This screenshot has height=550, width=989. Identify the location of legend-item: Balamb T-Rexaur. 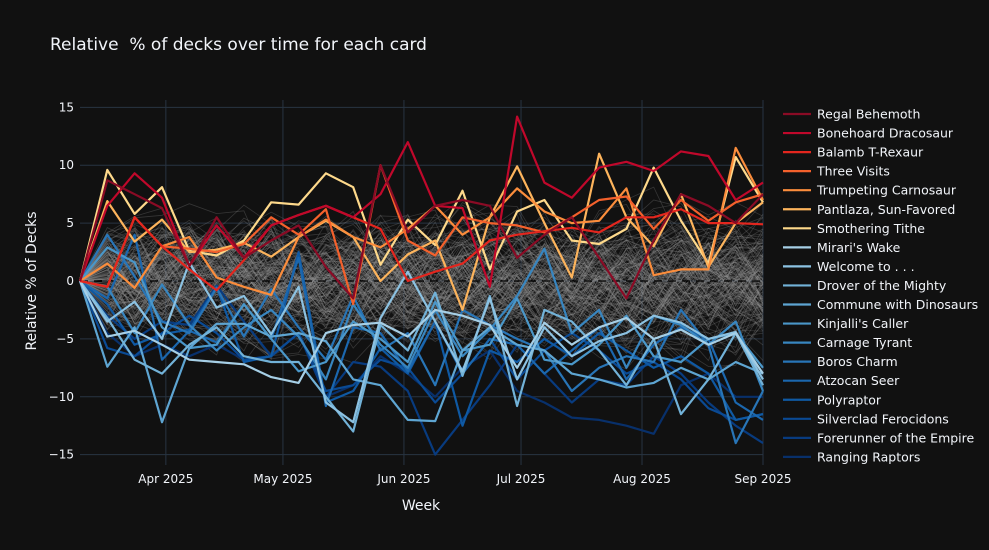
(853, 152).